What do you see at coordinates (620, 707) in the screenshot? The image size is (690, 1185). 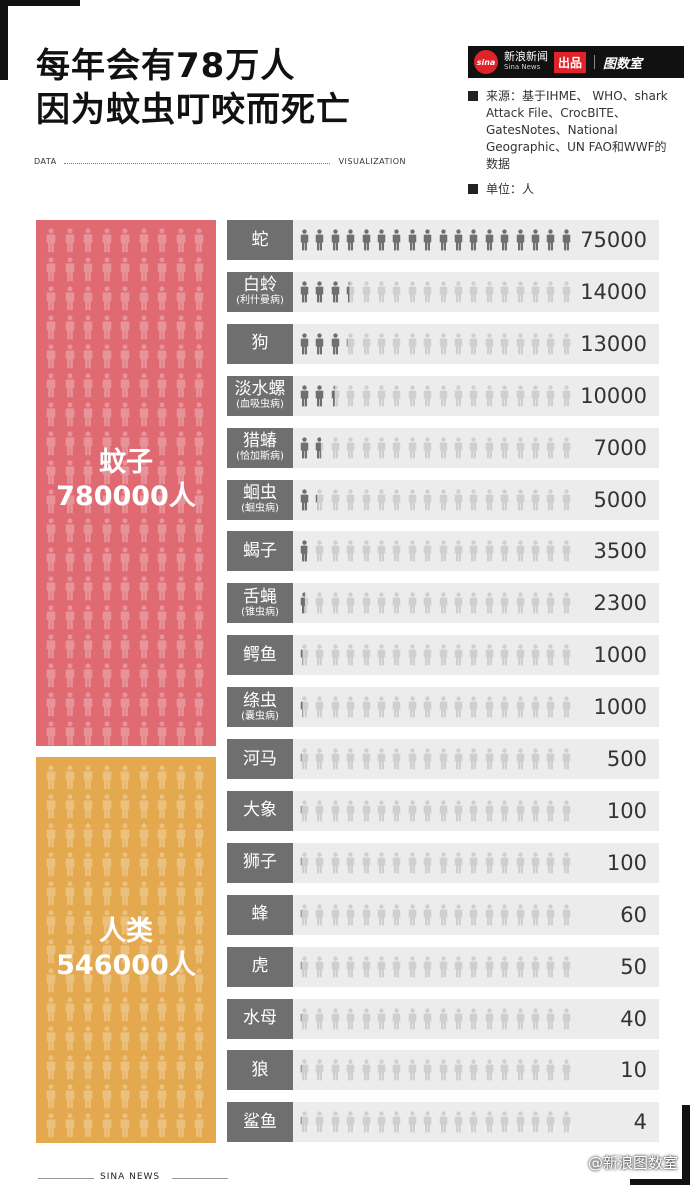 I see `death-count-label: 1000` at bounding box center [620, 707].